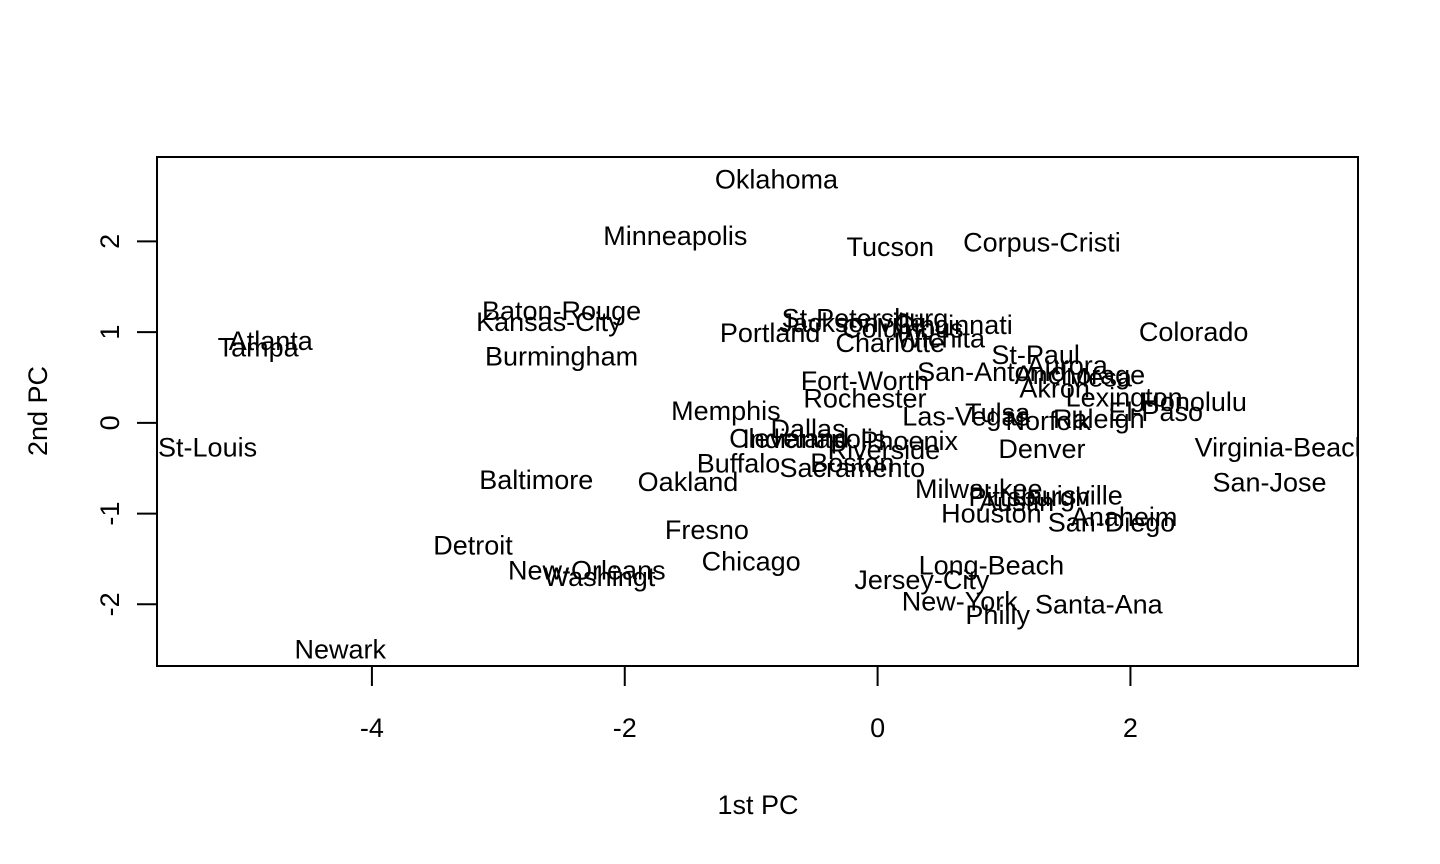  I want to click on point-label-sacramento: Sacramento, so click(853, 468).